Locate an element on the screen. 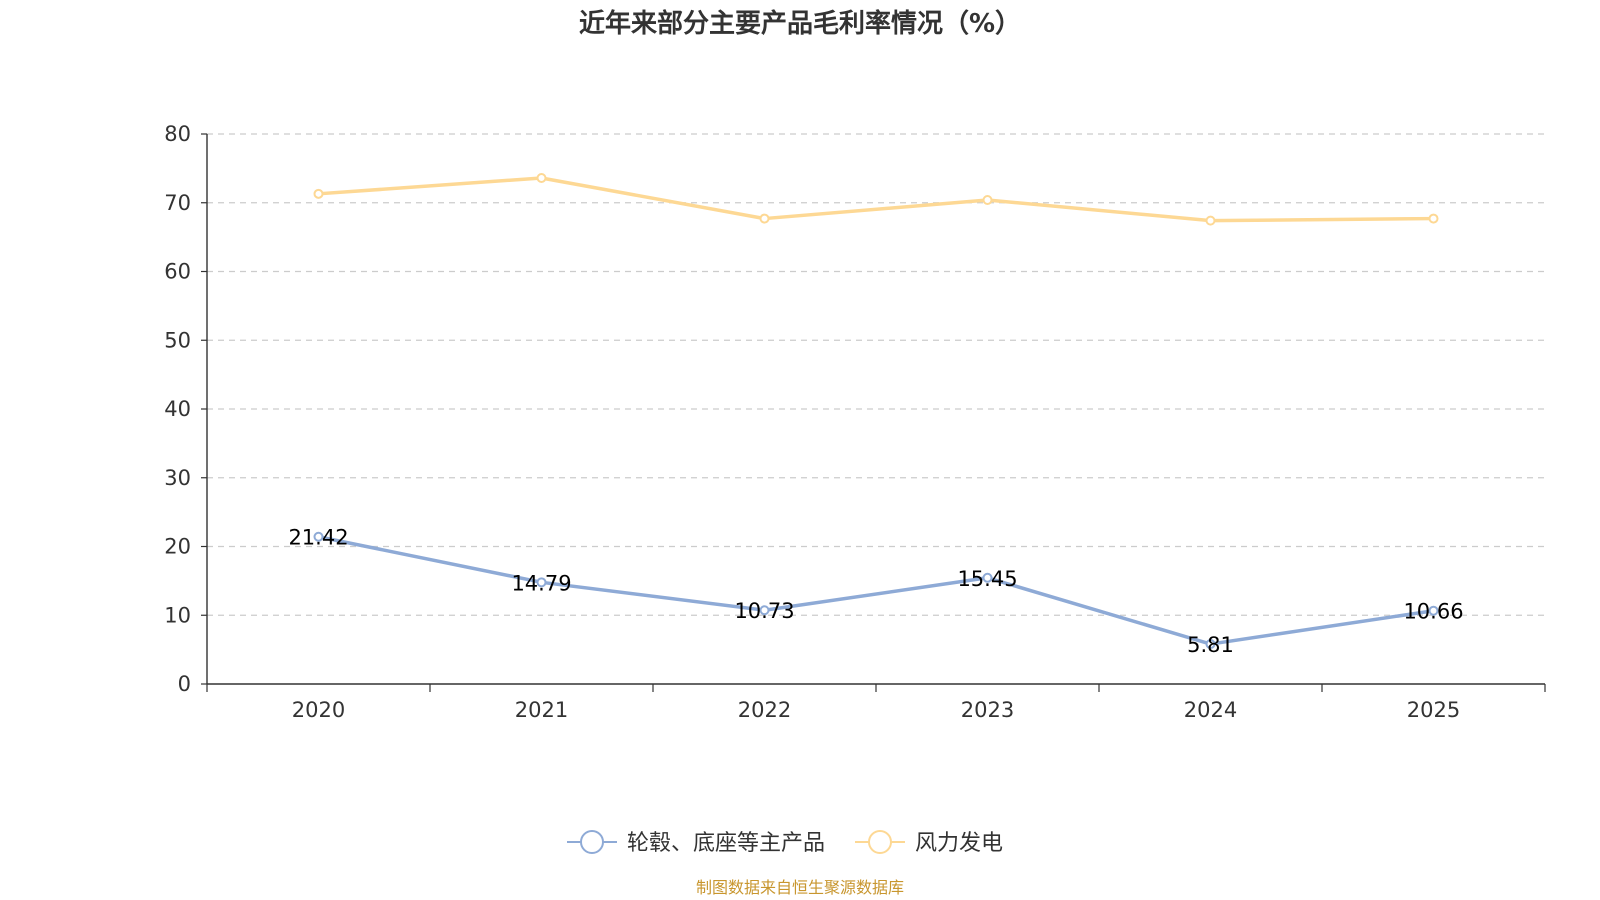 This screenshot has width=1600, height=900. legend-label: 风力发电 is located at coordinates (959, 843).